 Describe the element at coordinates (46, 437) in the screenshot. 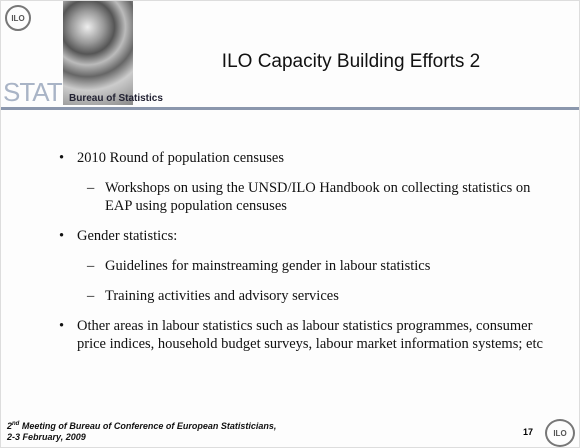

I see `footer-line: 2-3 February, 2009` at that location.